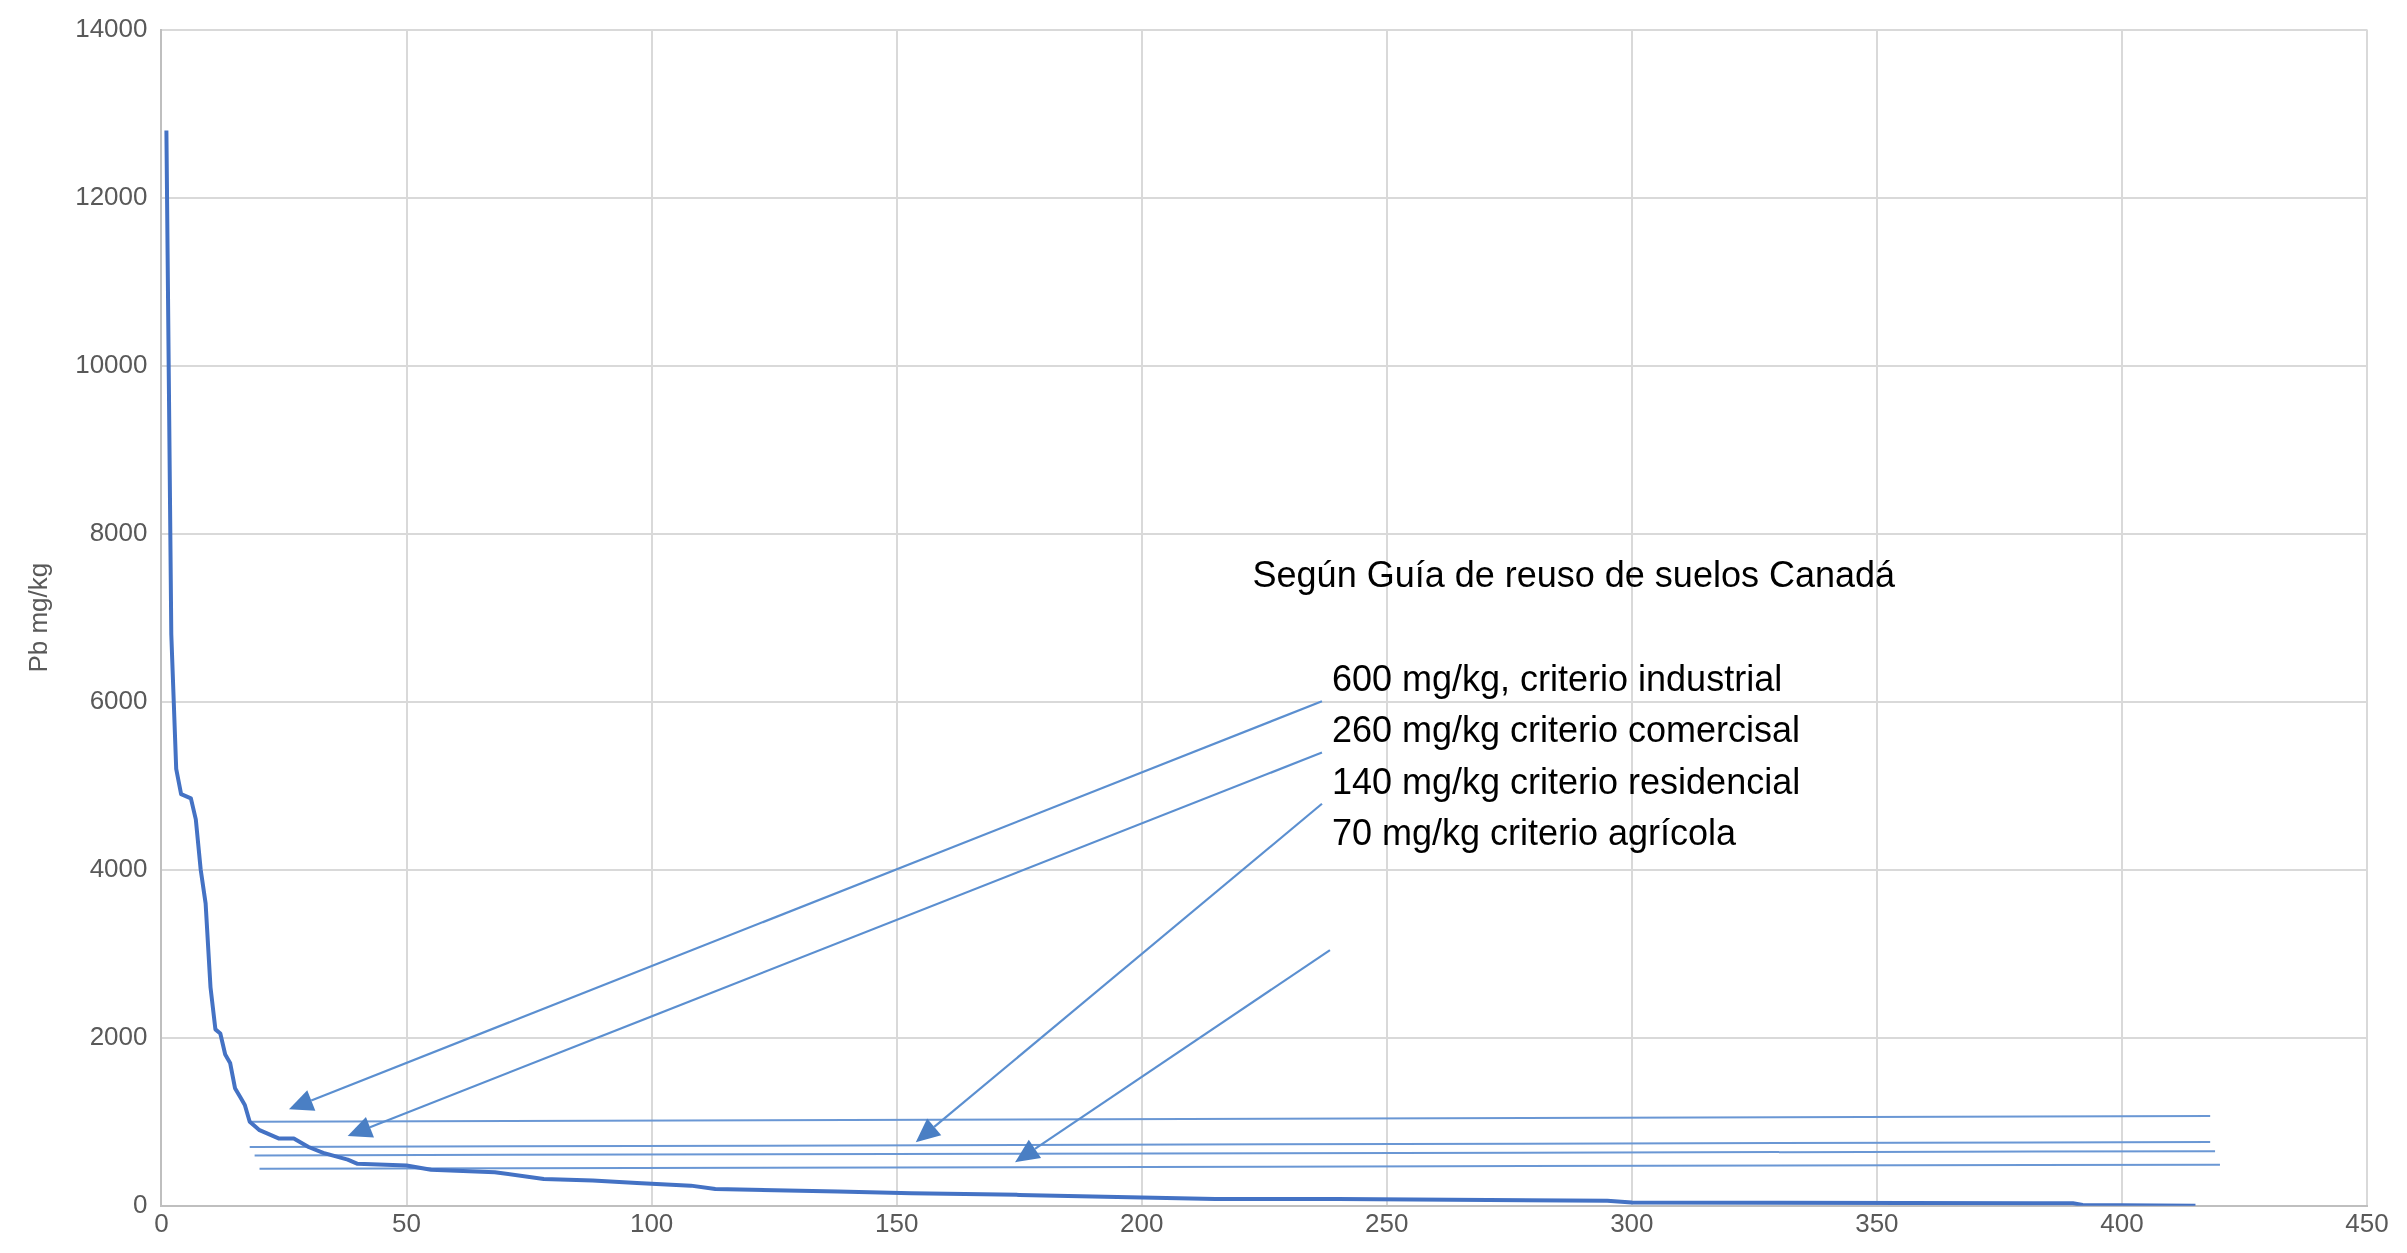 This screenshot has width=2407, height=1253. I want to click on x-tick-label: 50, so click(407, 1222).